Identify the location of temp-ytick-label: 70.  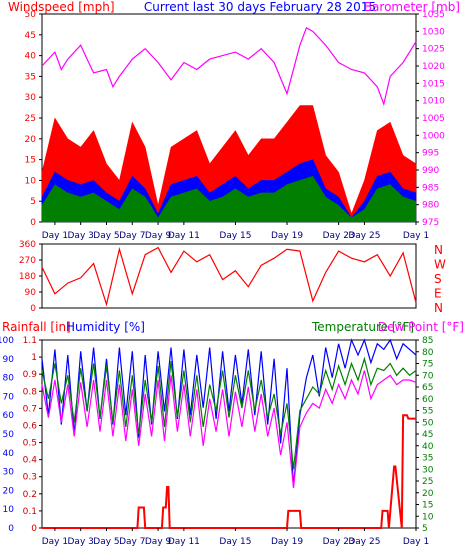
(428, 376).